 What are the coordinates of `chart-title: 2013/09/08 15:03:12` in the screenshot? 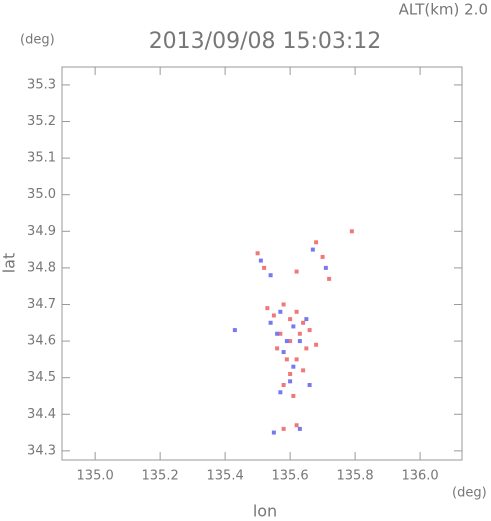 It's located at (265, 41).